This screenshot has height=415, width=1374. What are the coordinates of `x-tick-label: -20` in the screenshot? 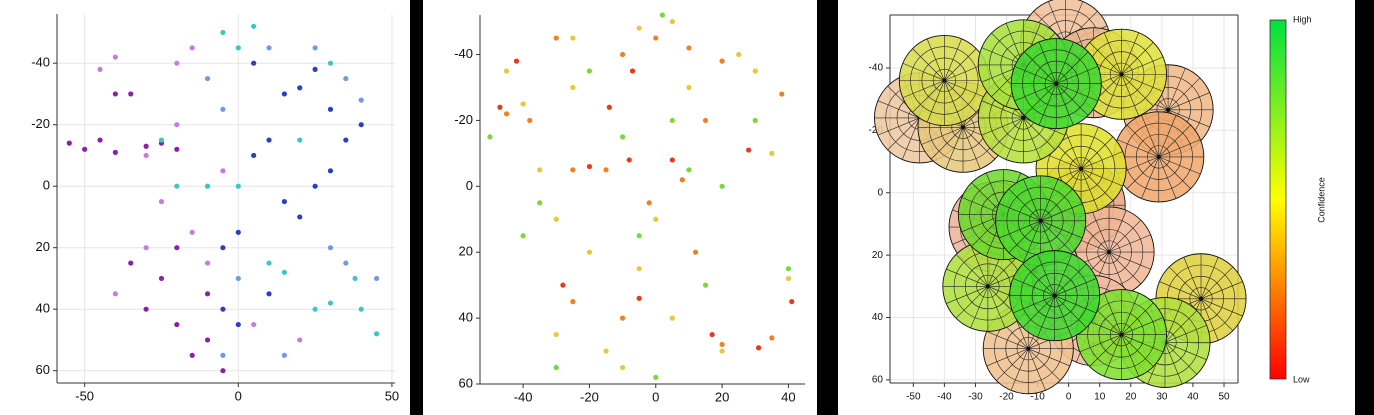 It's located at (1006, 397).